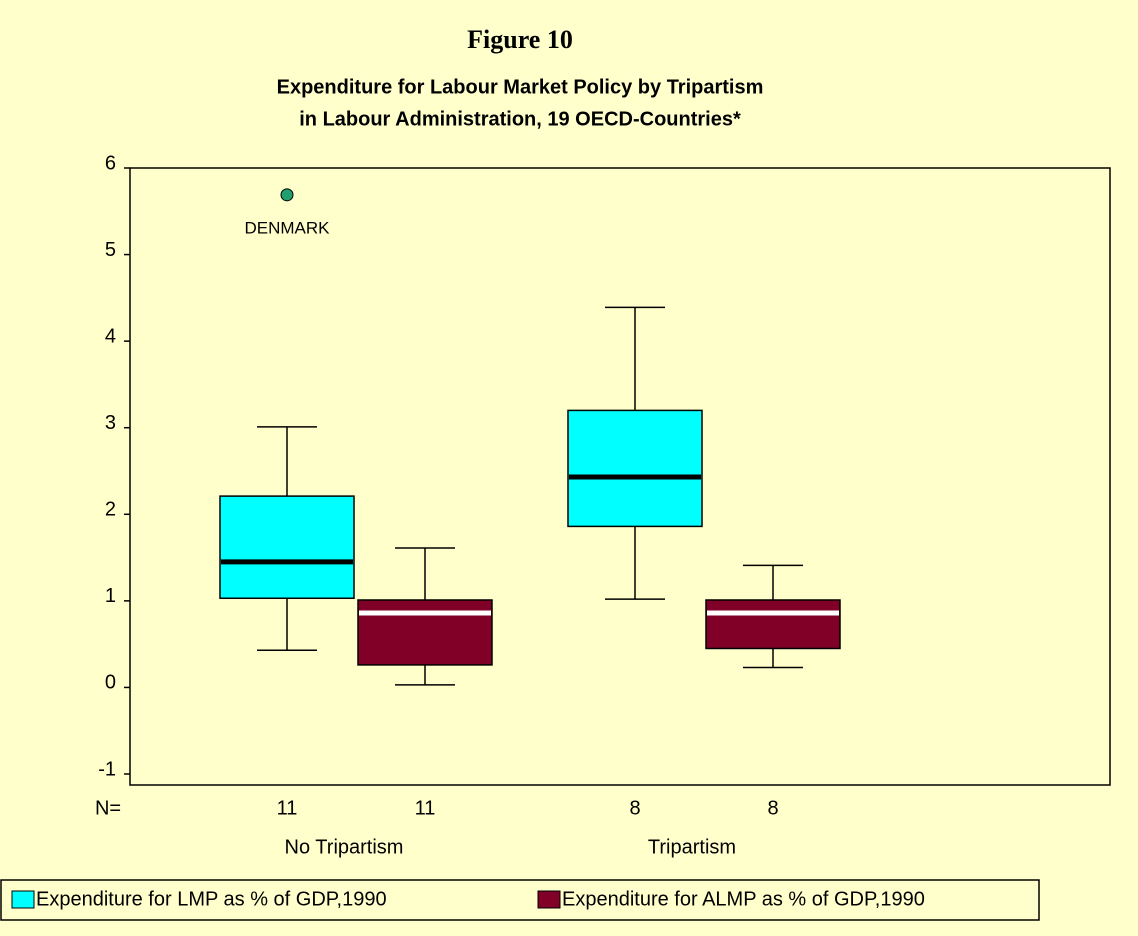  Describe the element at coordinates (520, 900) in the screenshot. I see `legend-frame` at that location.